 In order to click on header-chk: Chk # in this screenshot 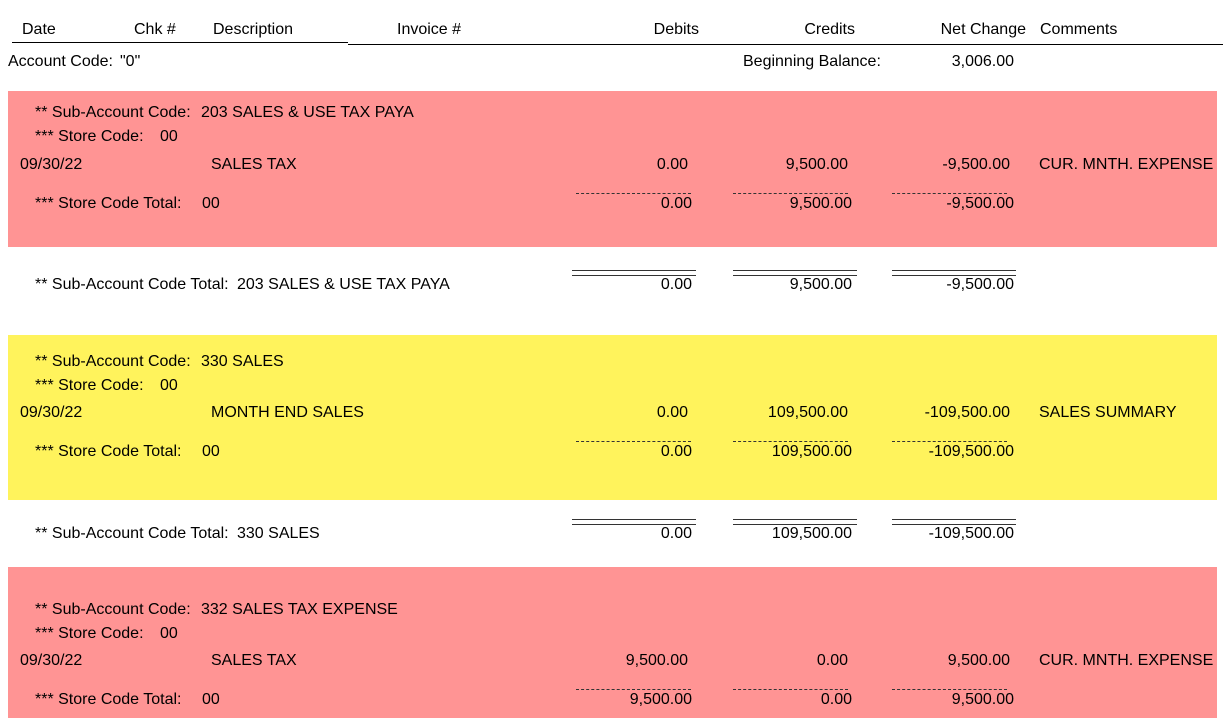, I will do `click(155, 29)`.